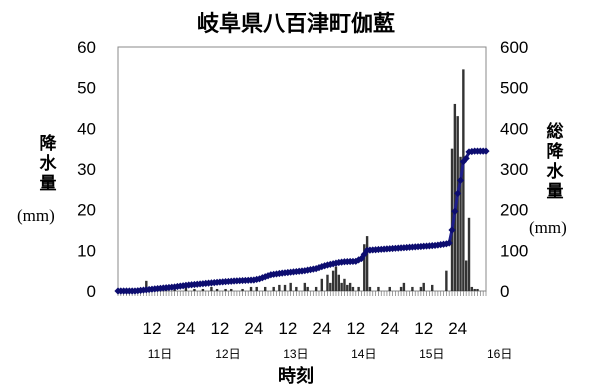 Image resolution: width=592 pixels, height=389 pixels. Describe the element at coordinates (514, 88) in the screenshot. I see `right-tick-label: 500` at that location.